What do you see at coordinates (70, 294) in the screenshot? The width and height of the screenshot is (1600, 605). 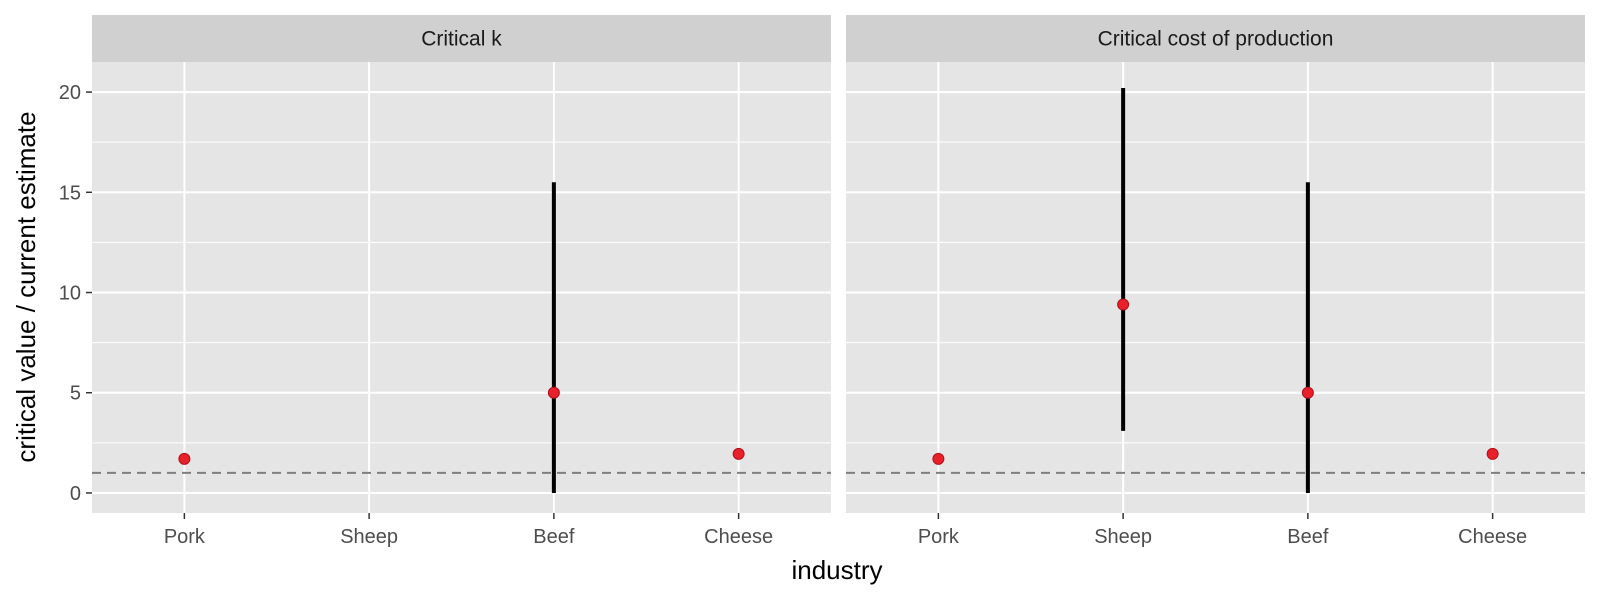 I see `y-tick-label: 10` at bounding box center [70, 294].